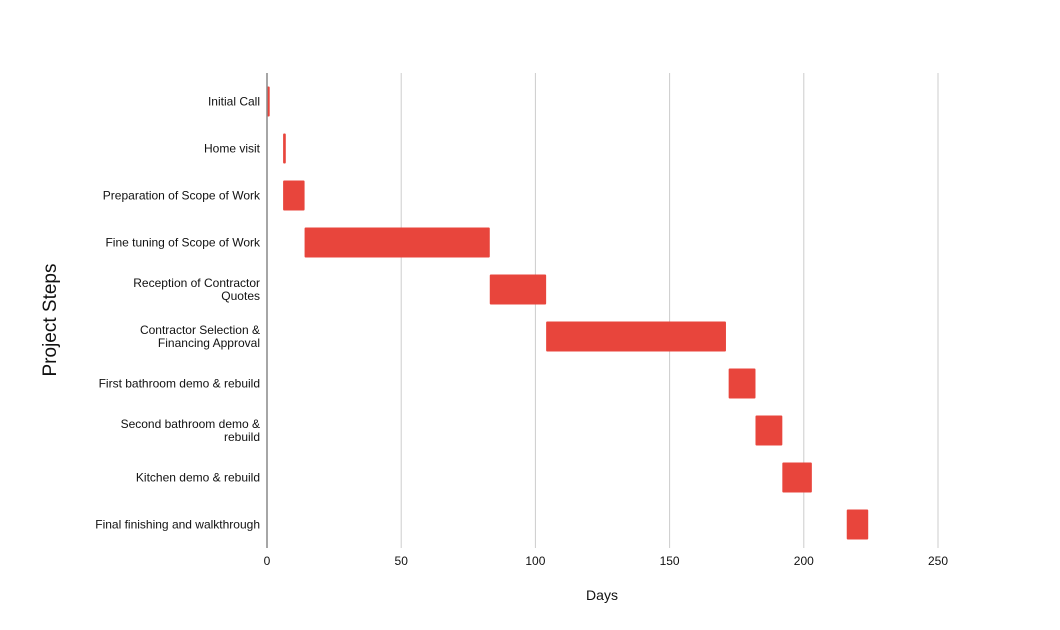  What do you see at coordinates (182, 196) in the screenshot?
I see `category-label: Preparation of Scope of Work` at bounding box center [182, 196].